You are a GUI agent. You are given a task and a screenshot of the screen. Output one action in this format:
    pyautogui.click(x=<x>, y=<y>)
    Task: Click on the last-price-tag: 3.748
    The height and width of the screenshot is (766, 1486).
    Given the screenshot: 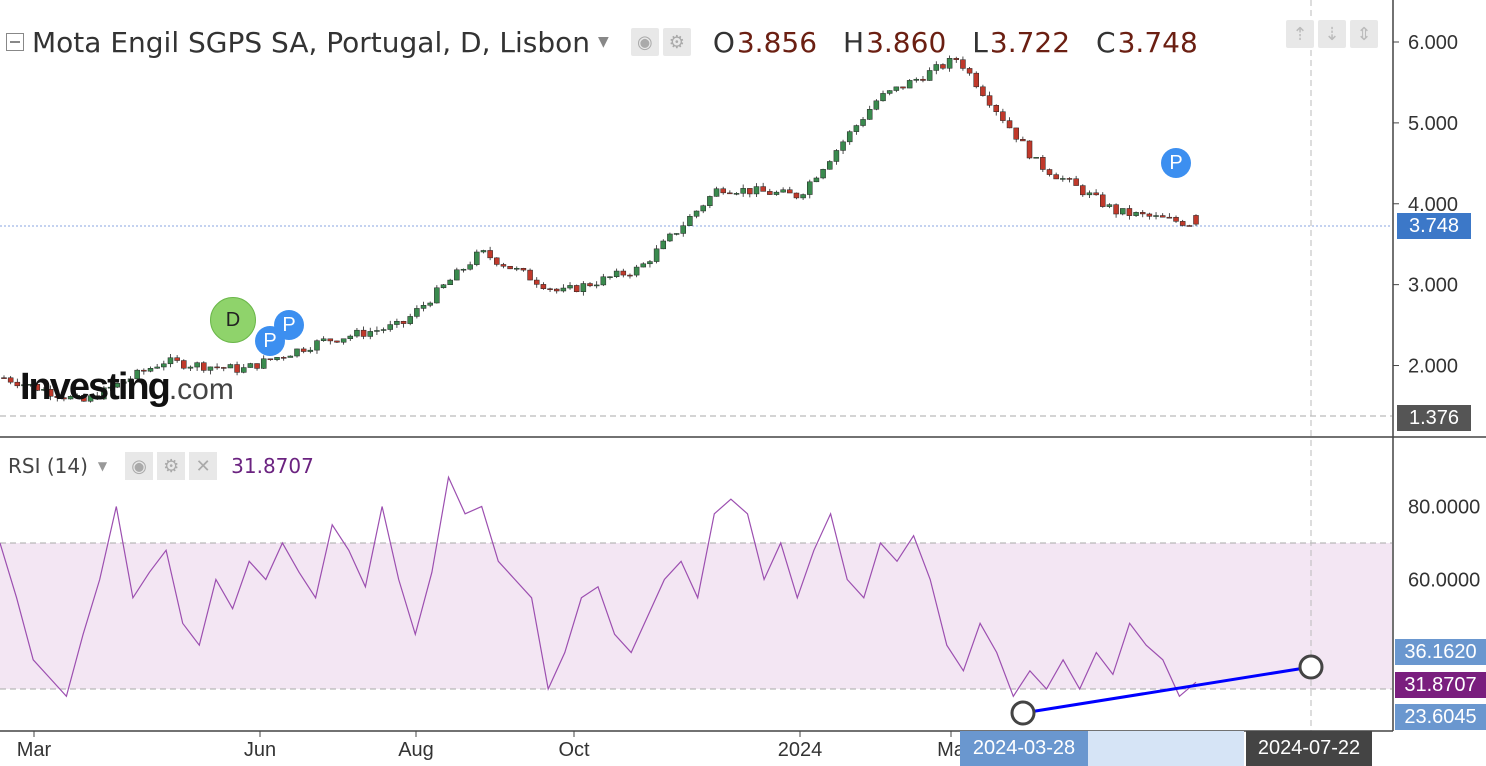 What is the action you would take?
    pyautogui.click(x=1434, y=226)
    